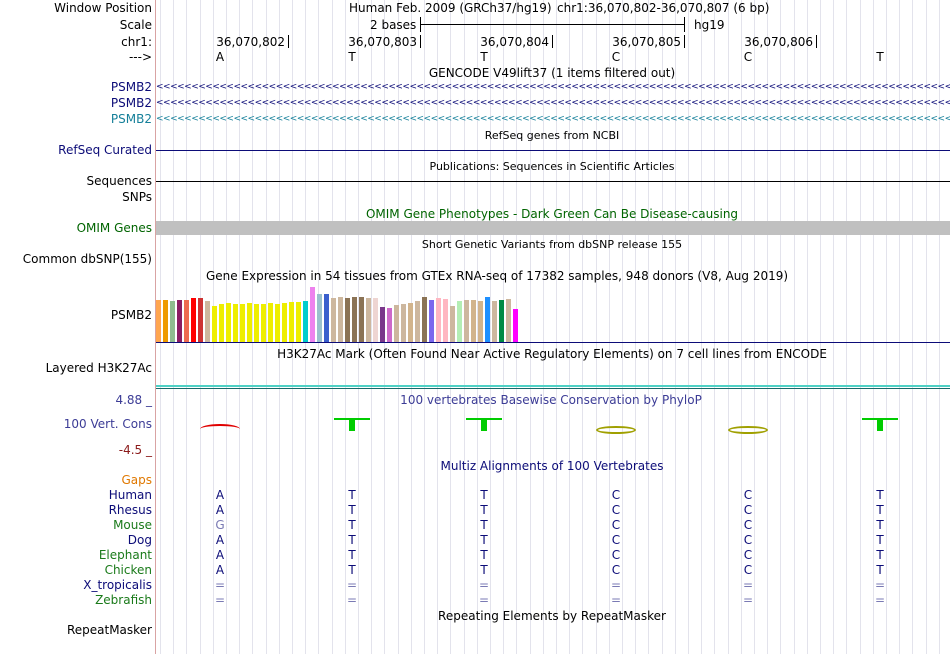 This screenshot has height=654, width=950. I want to click on gtex-track-label: PSMB2, so click(131, 315).